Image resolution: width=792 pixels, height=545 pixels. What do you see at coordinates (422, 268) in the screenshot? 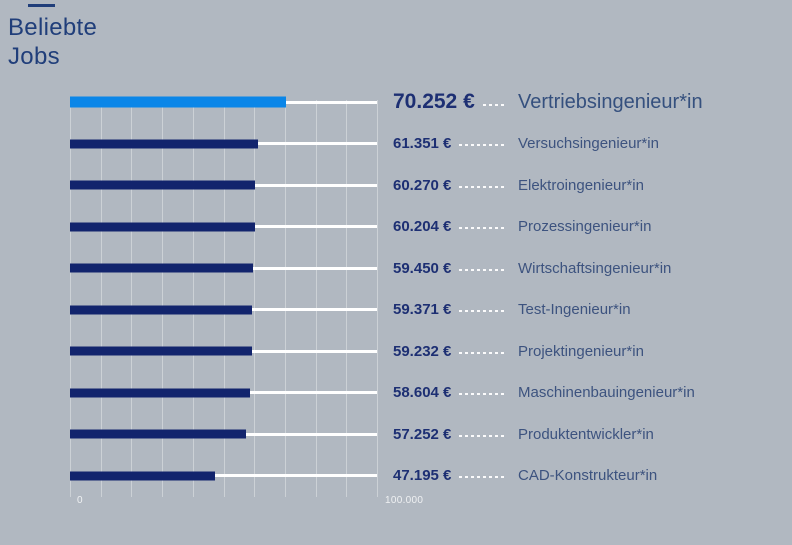
I see `salary-value: 59.450 €` at bounding box center [422, 268].